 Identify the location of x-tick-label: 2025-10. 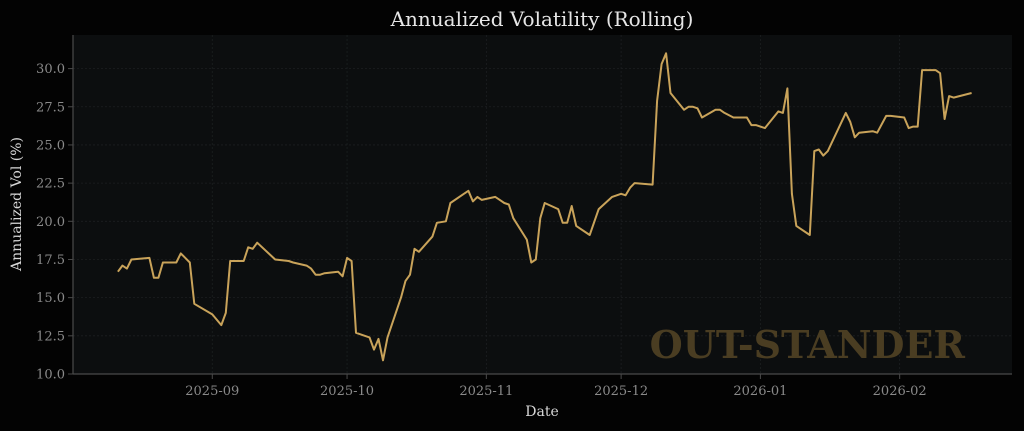
(347, 391).